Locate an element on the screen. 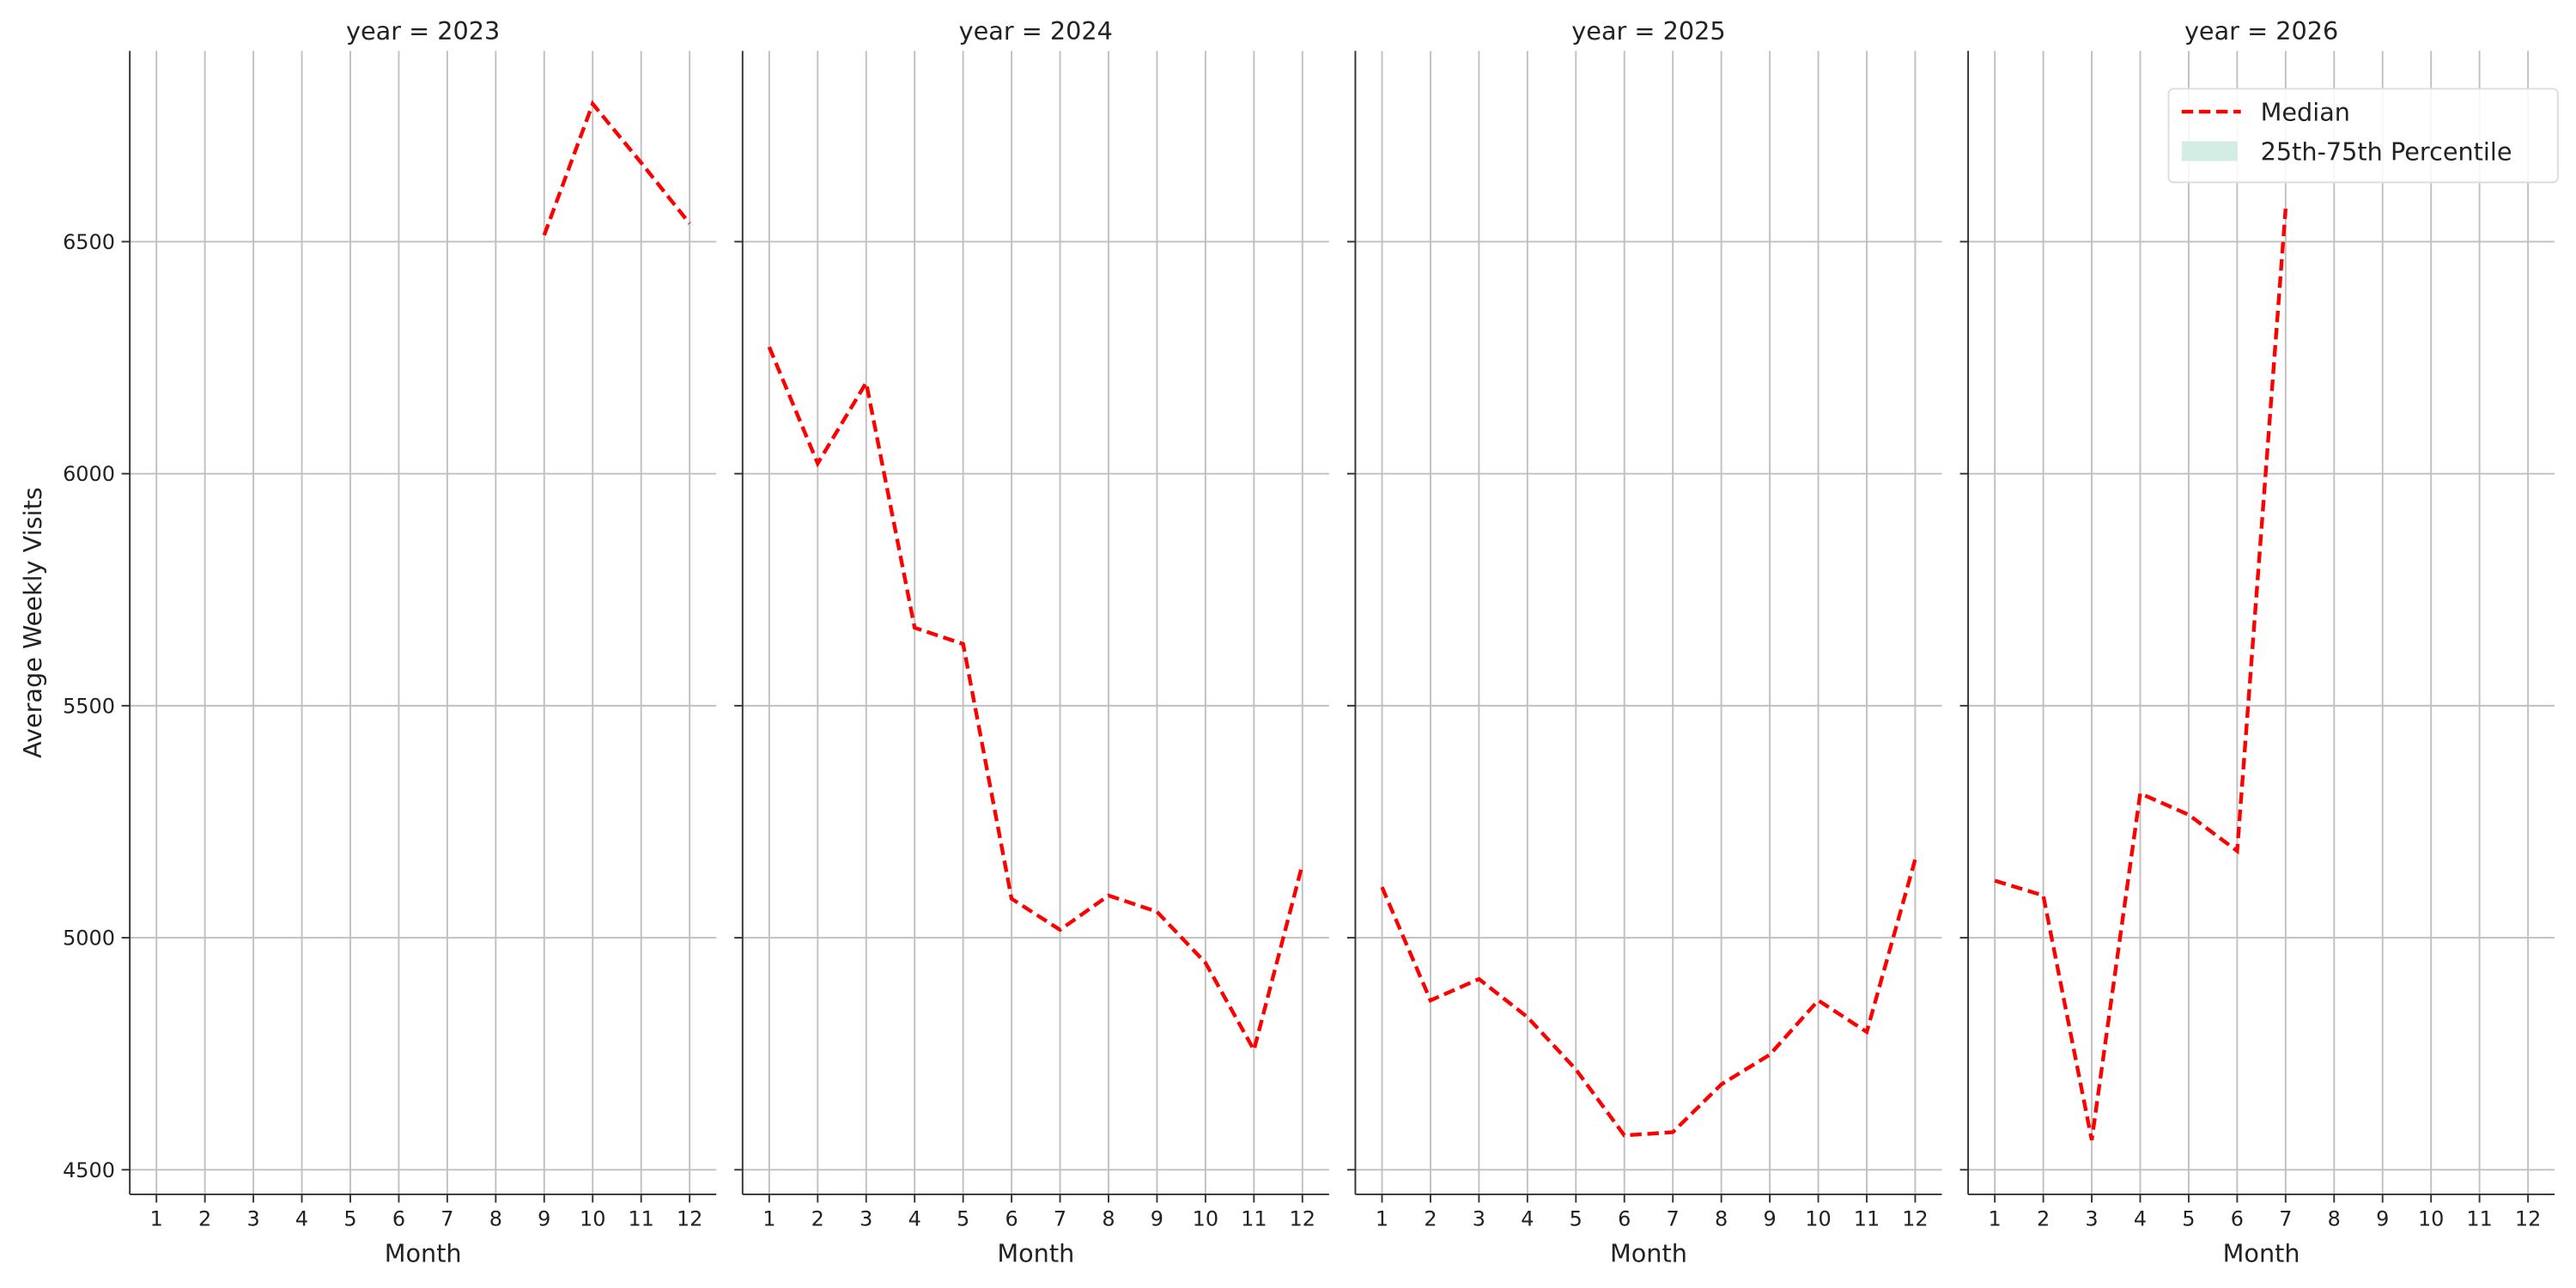  legend-label: Median is located at coordinates (2305, 112).